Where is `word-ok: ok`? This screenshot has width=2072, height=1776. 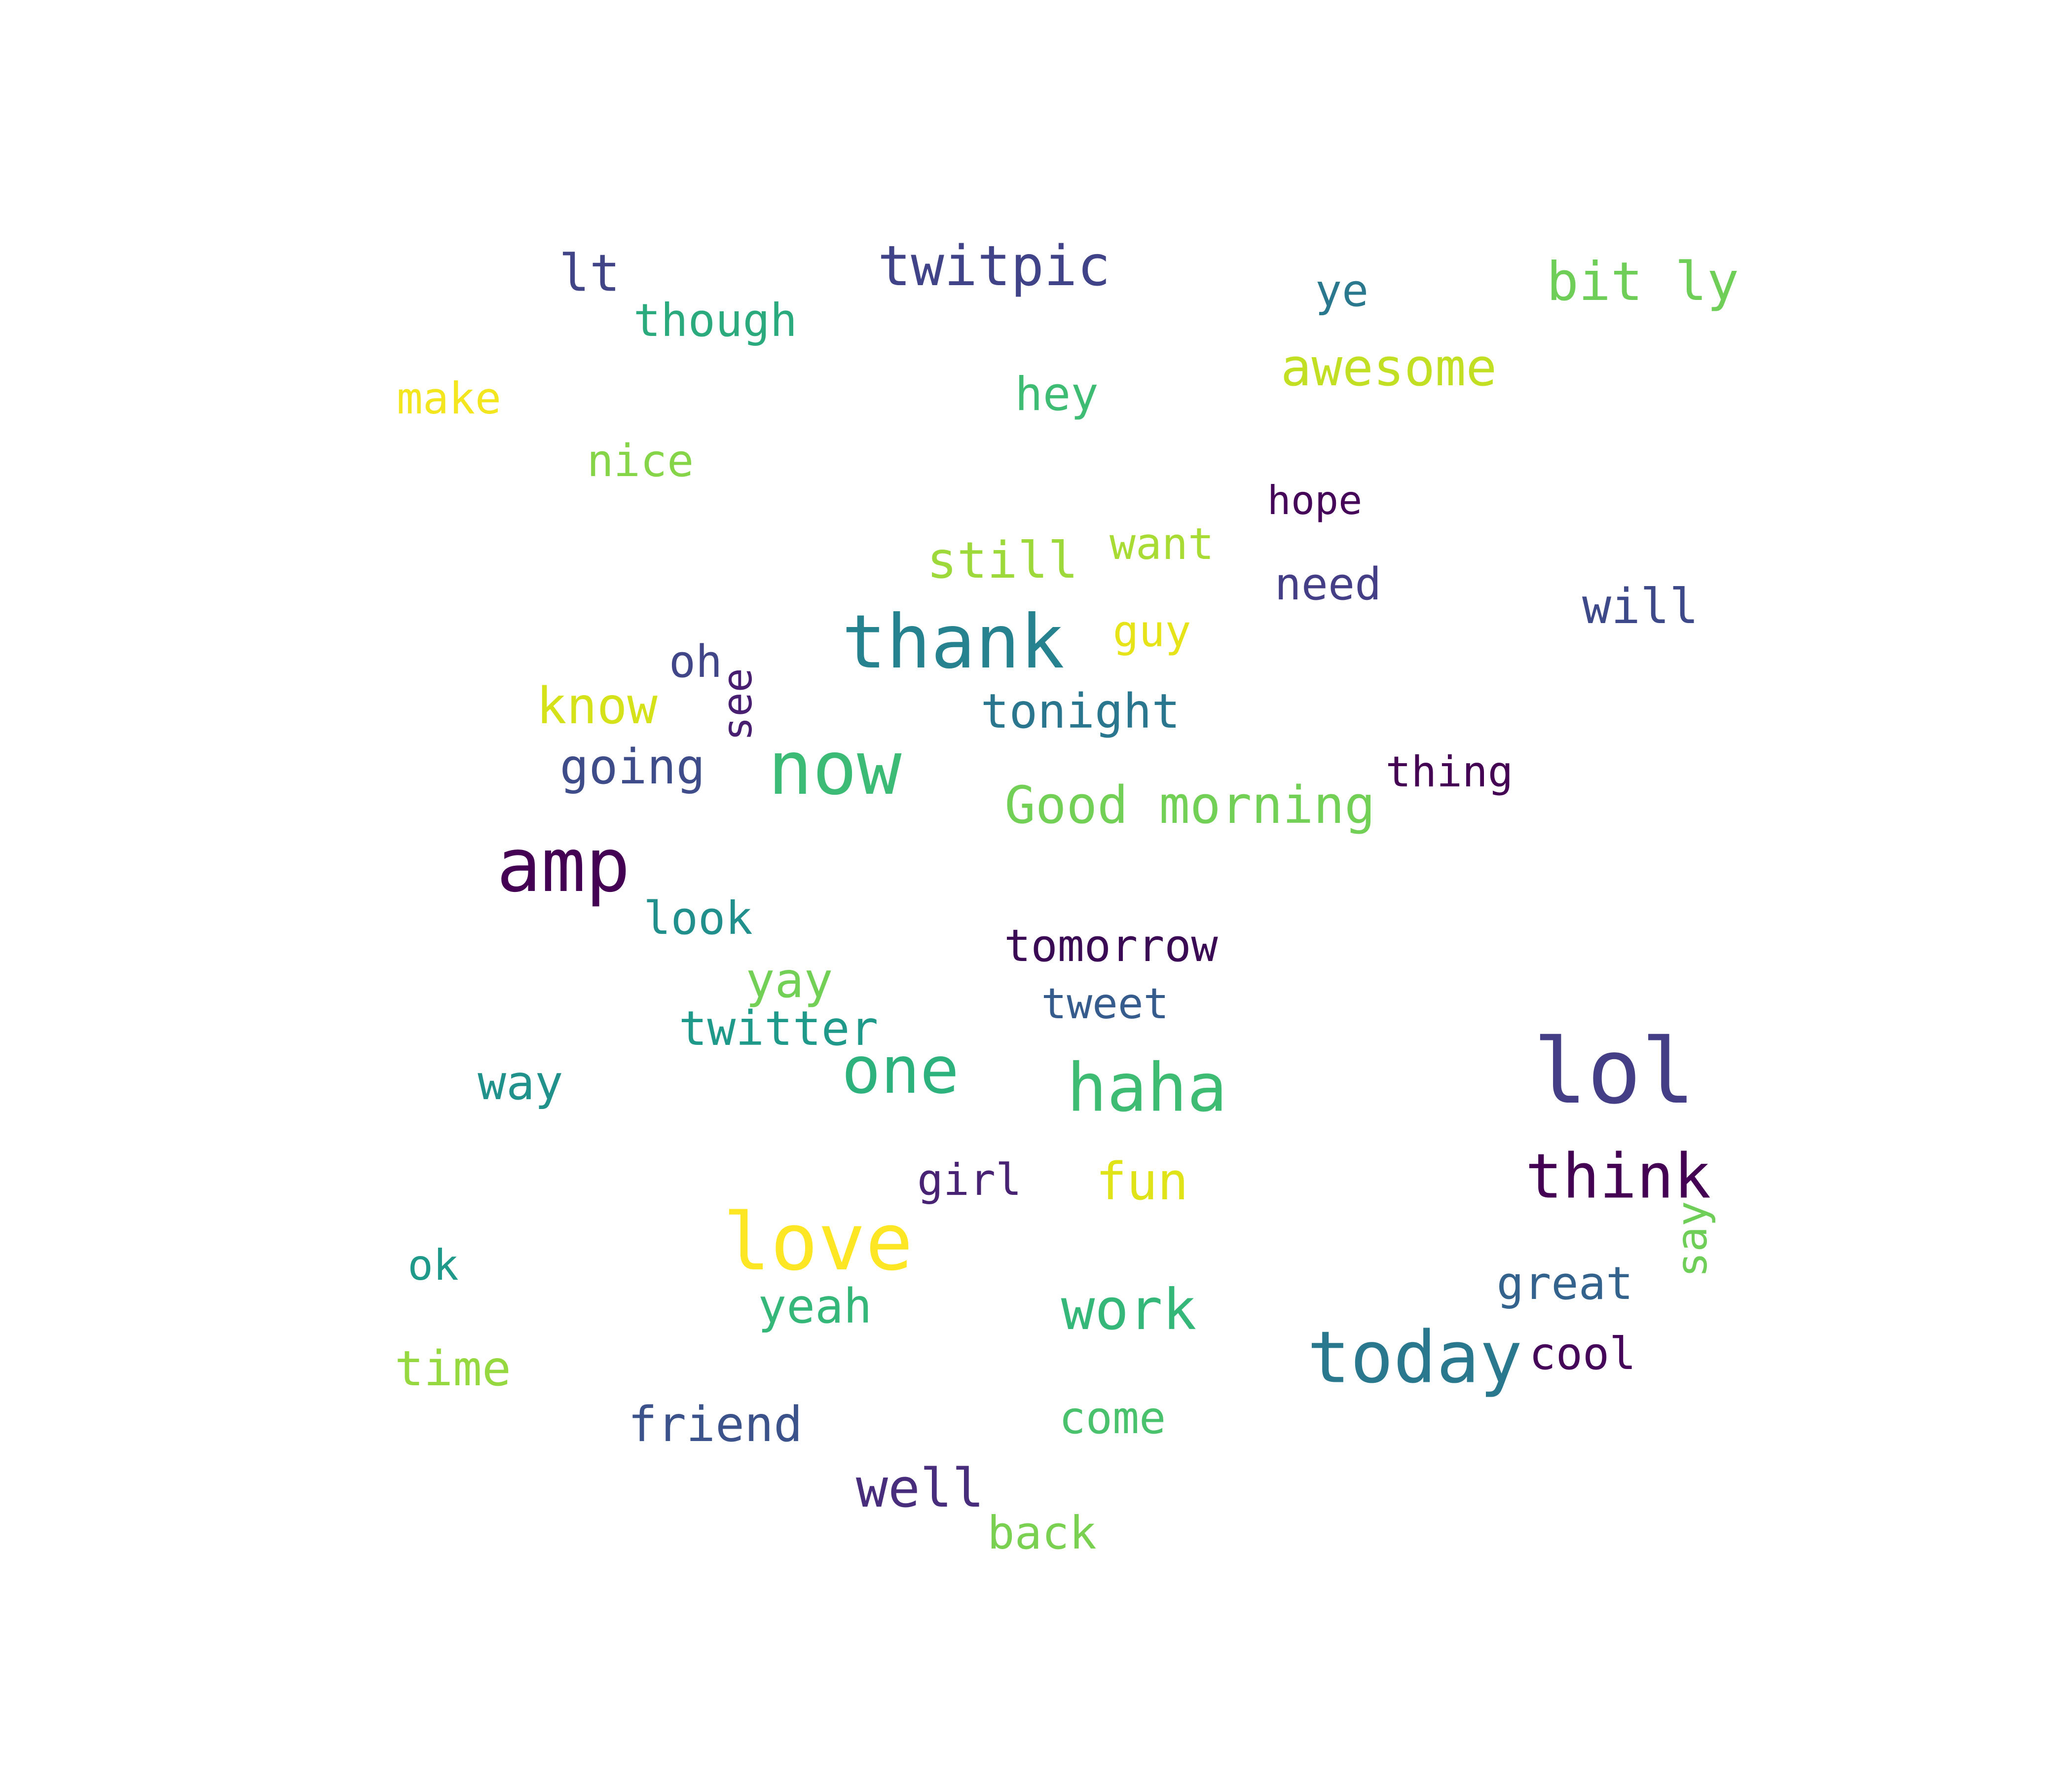 word-ok: ok is located at coordinates (433, 1266).